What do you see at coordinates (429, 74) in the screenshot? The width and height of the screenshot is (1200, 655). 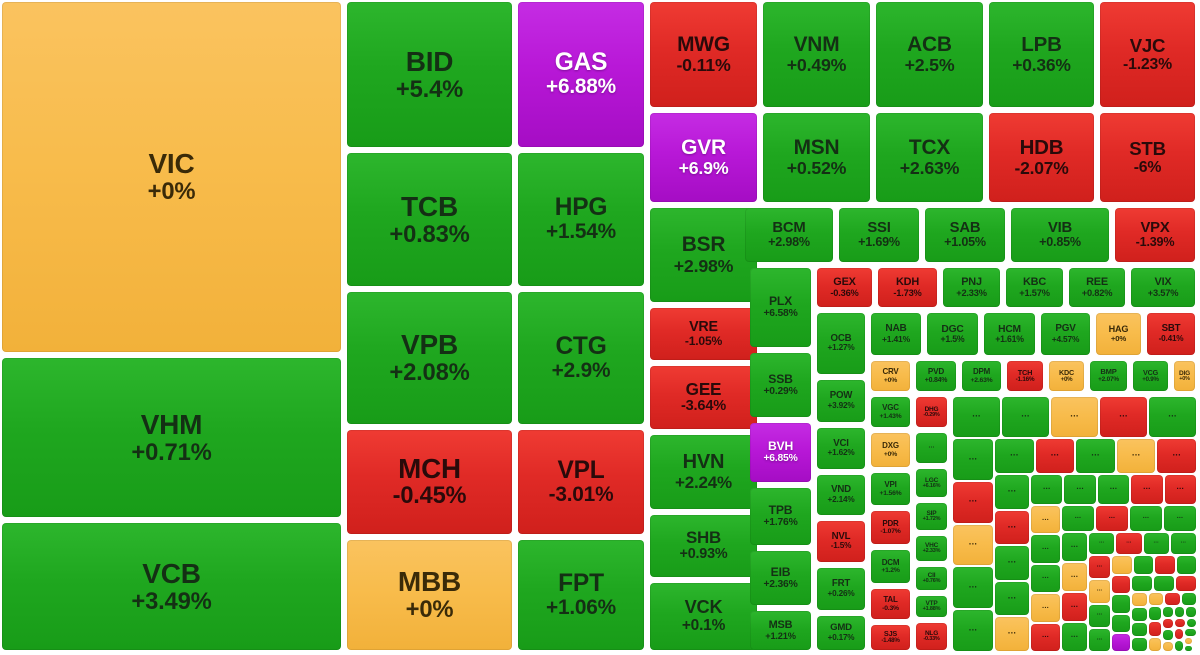 I see `tile-BID: BID +5.4%` at bounding box center [429, 74].